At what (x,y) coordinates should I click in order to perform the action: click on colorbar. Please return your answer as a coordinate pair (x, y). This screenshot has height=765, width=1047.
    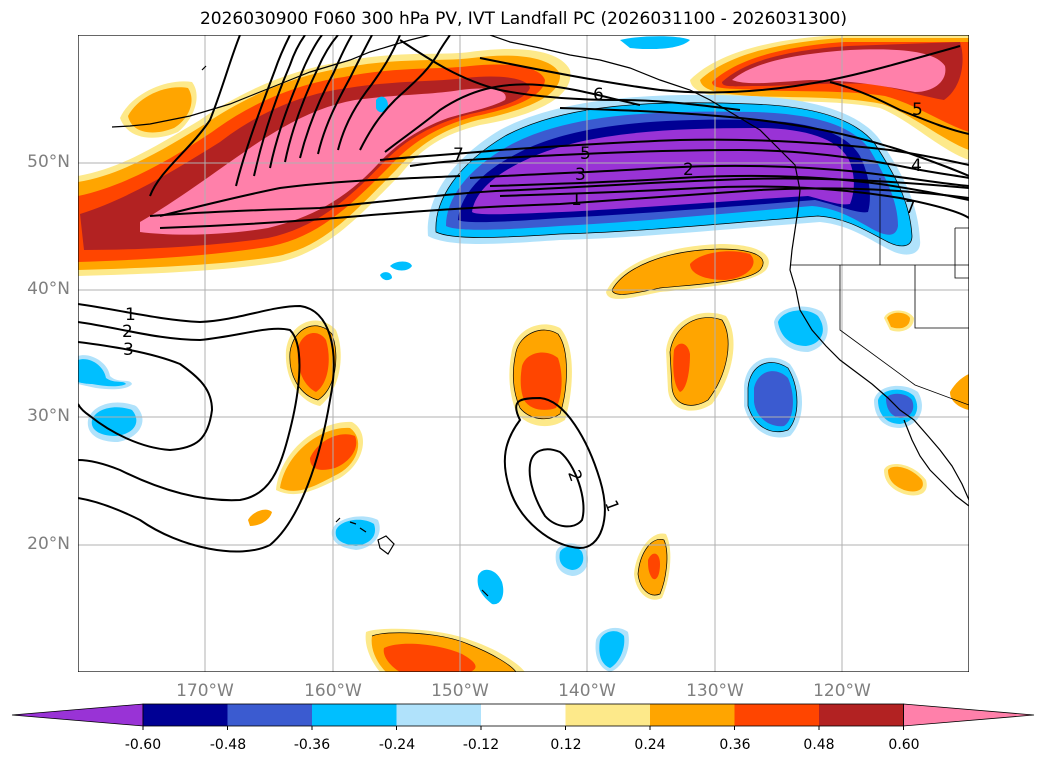
    Looking at the image, I should click on (523, 716).